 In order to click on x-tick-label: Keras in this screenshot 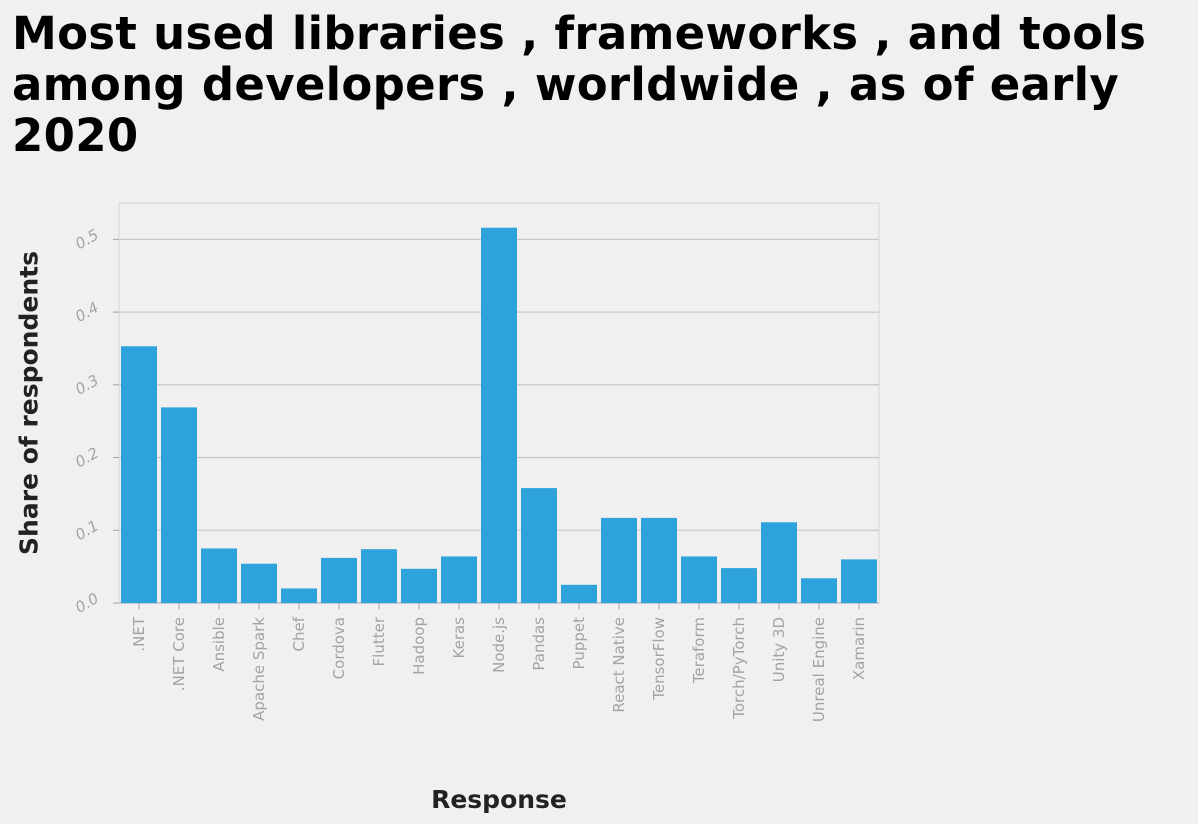, I will do `click(459, 638)`.